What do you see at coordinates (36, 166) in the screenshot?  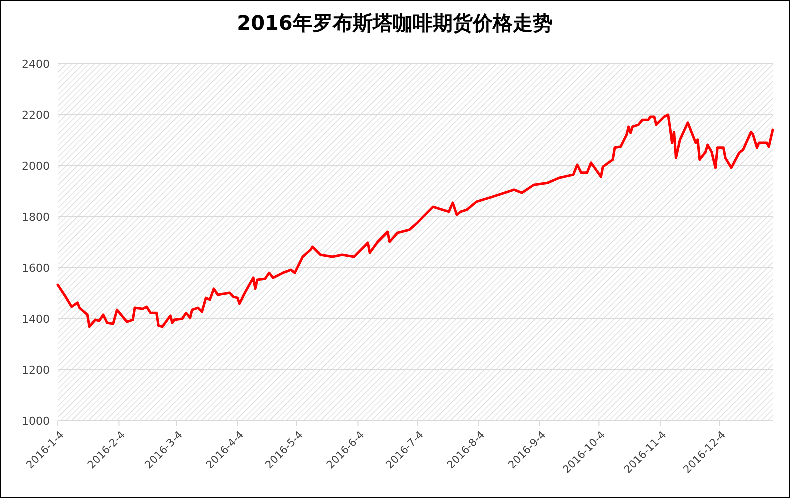 I see `y-tick-label: 2000` at bounding box center [36, 166].